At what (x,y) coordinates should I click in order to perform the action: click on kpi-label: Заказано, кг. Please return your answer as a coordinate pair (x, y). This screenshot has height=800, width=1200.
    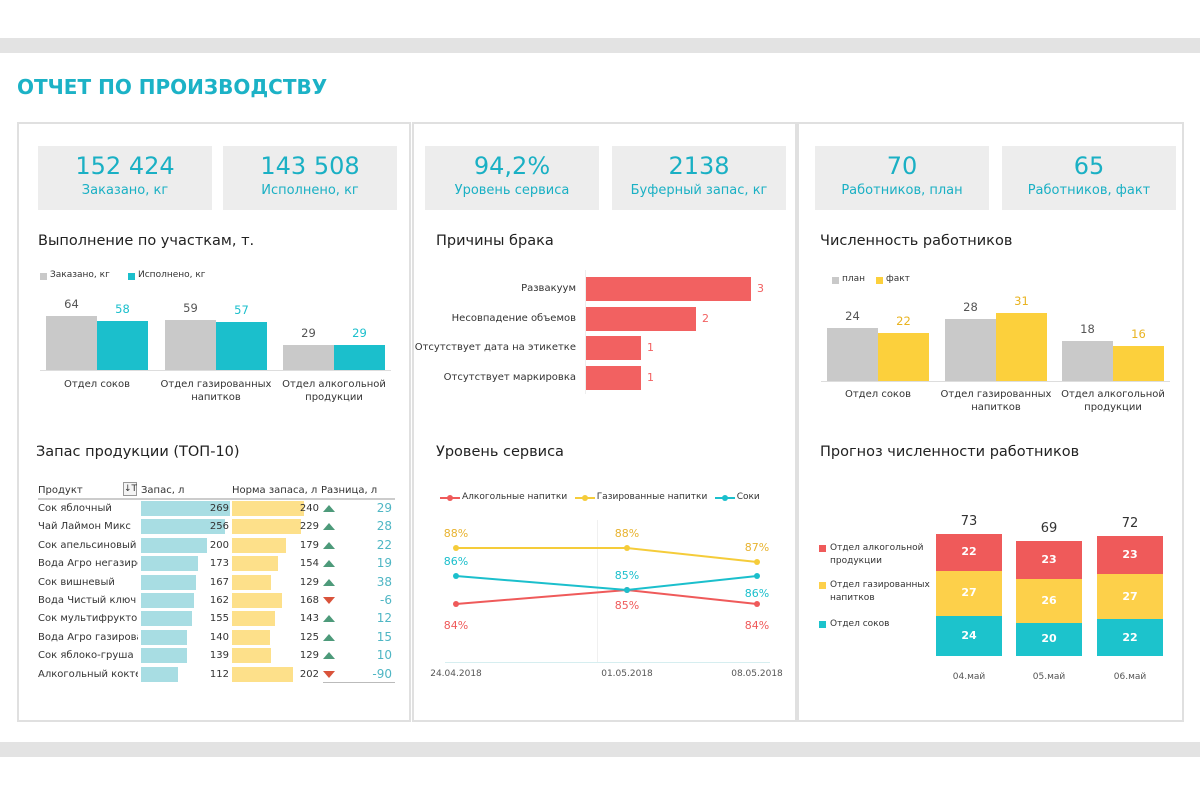
    Looking at the image, I should click on (125, 190).